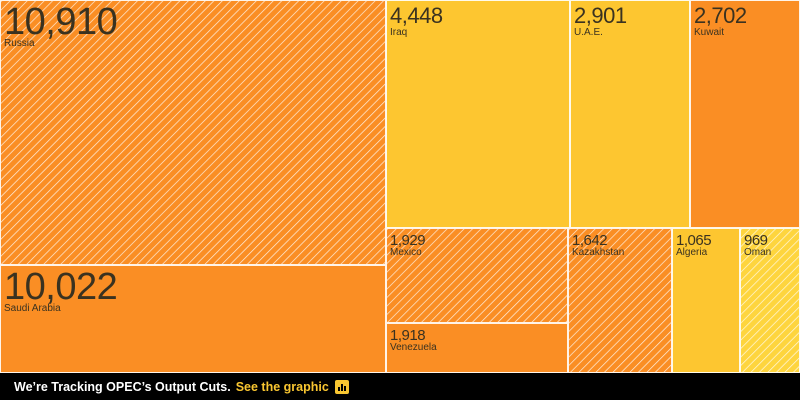  Describe the element at coordinates (756, 240) in the screenshot. I see `tile-value: 969` at that location.